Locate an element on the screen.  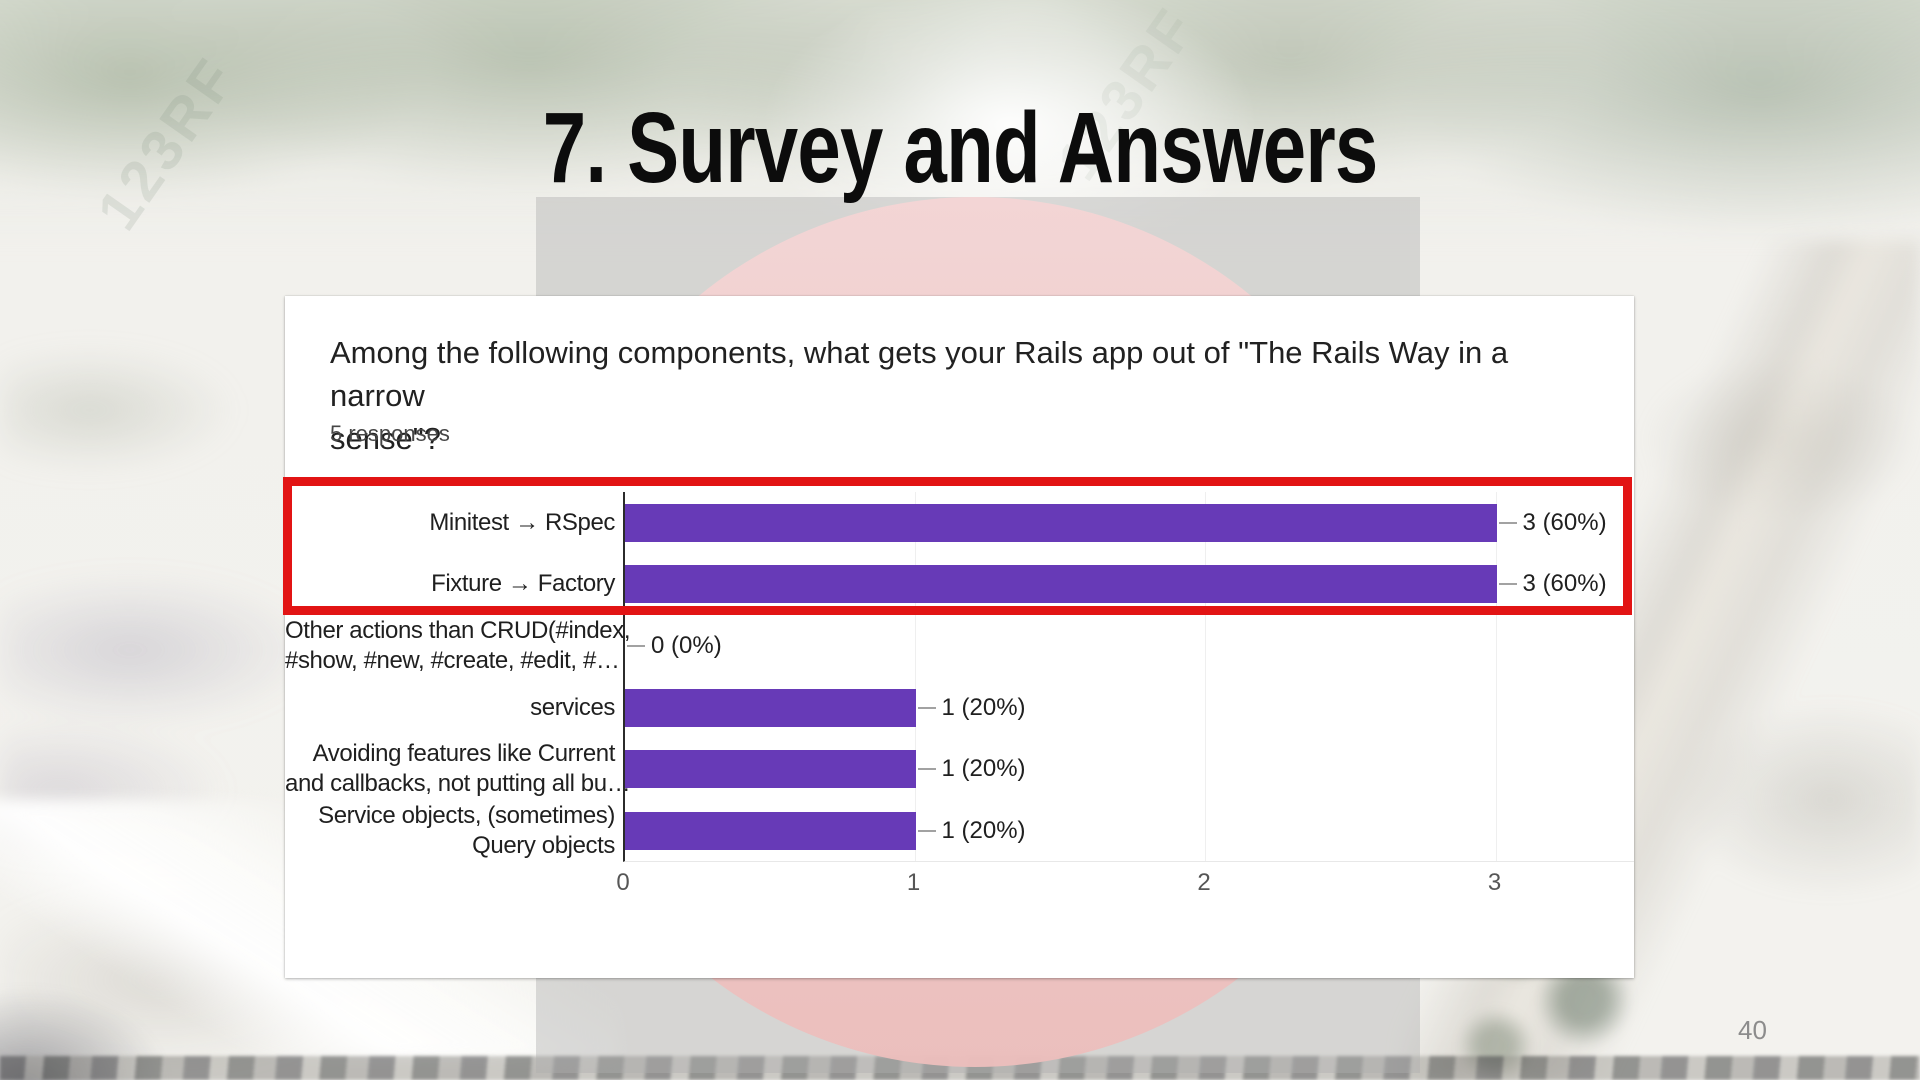
x-tick: 3 is located at coordinates (1494, 882).